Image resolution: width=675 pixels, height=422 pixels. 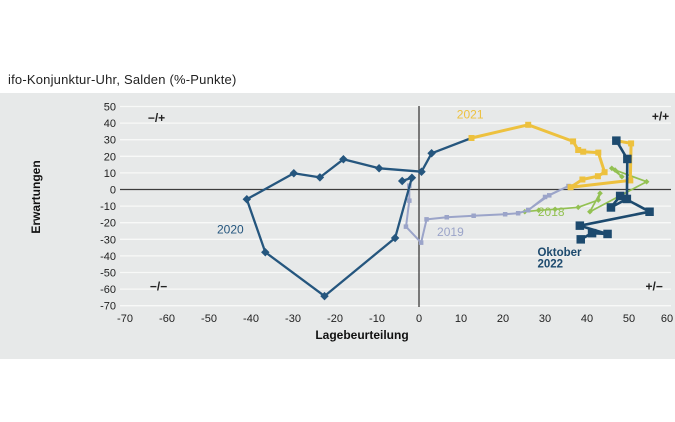 I want to click on y-tick--30: -30, so click(x=108, y=240).